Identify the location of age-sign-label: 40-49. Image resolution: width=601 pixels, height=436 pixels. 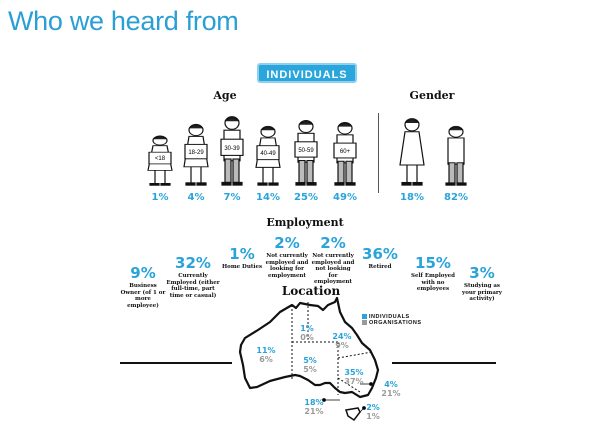
(268, 154).